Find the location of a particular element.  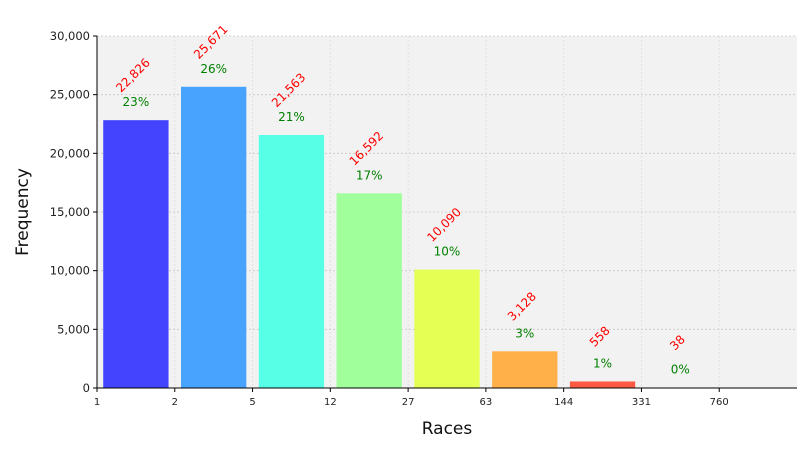

bar-percent-label: 23% is located at coordinates (136, 102).